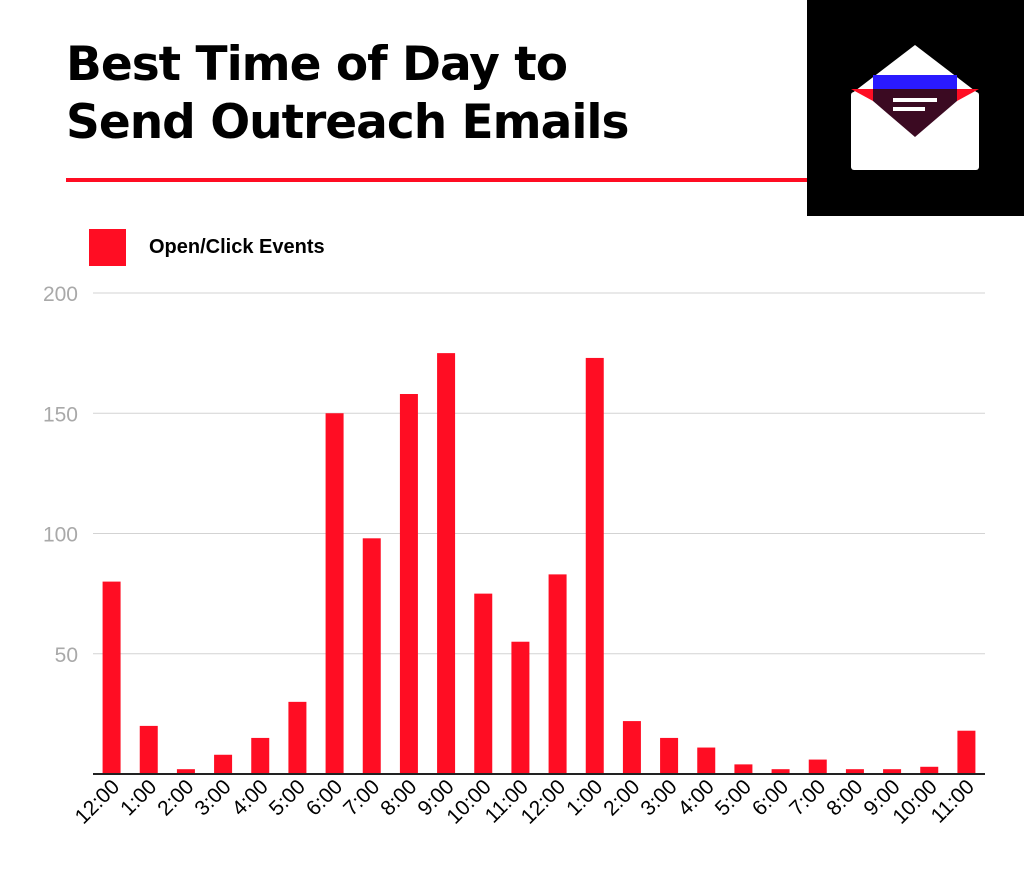 This screenshot has height=877, width=1024. I want to click on y-tick-label: 150, so click(60, 414).